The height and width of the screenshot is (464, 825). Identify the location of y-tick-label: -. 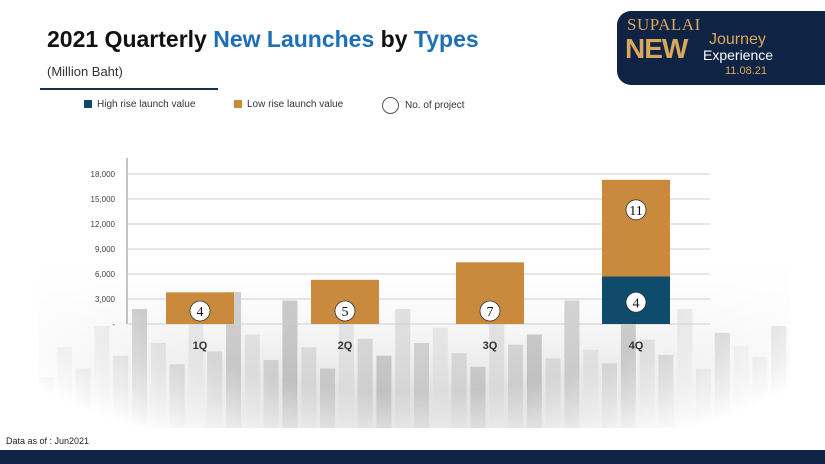
(113, 324).